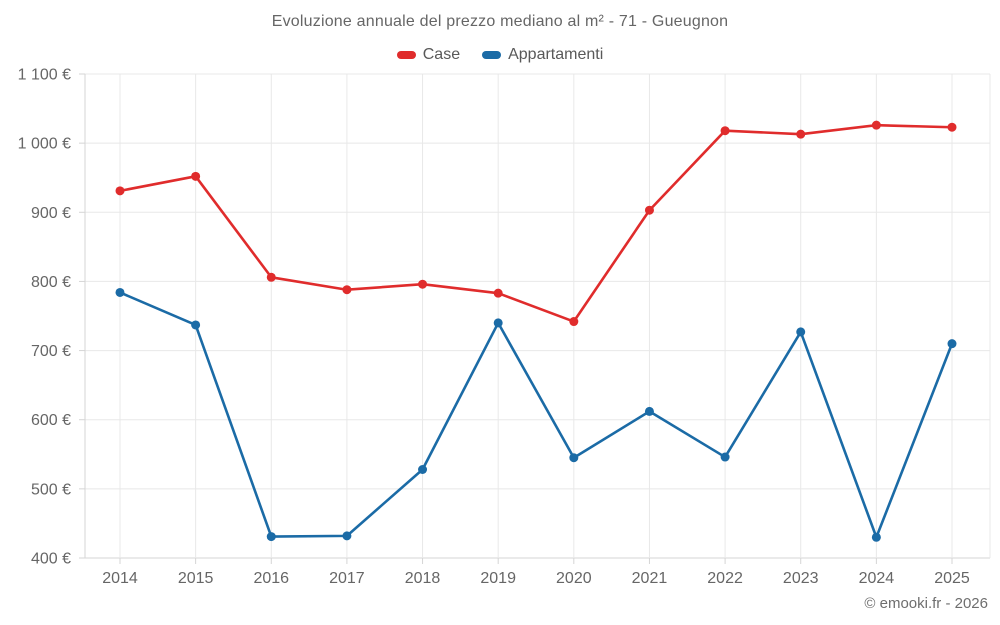  Describe the element at coordinates (347, 536) in the screenshot. I see `appartamenti-point-2017` at that location.